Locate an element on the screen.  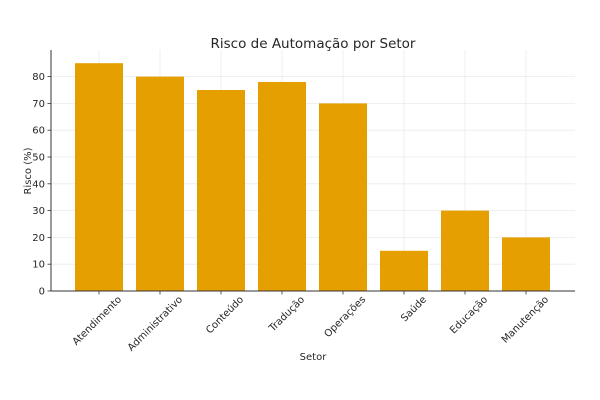
bar-conteúdo is located at coordinates (221, 190).